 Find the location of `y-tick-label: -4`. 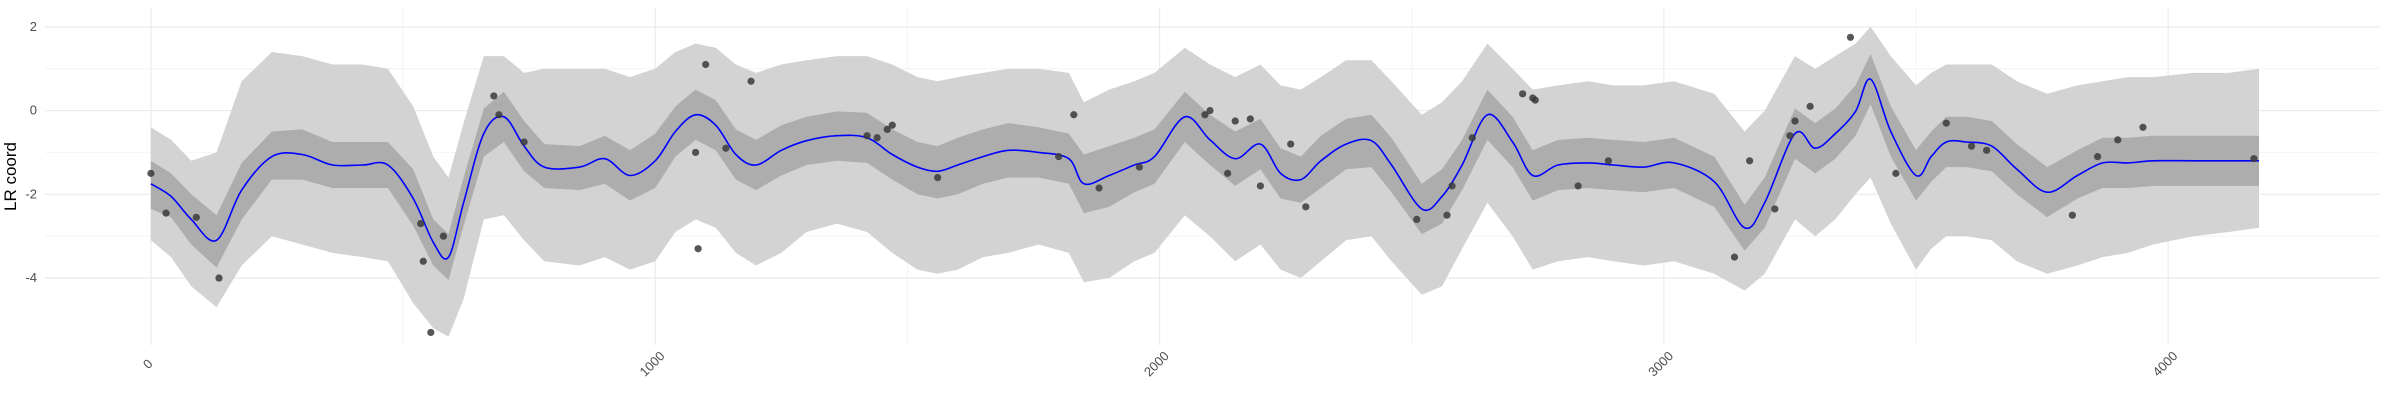

y-tick-label: -4 is located at coordinates (31, 277).